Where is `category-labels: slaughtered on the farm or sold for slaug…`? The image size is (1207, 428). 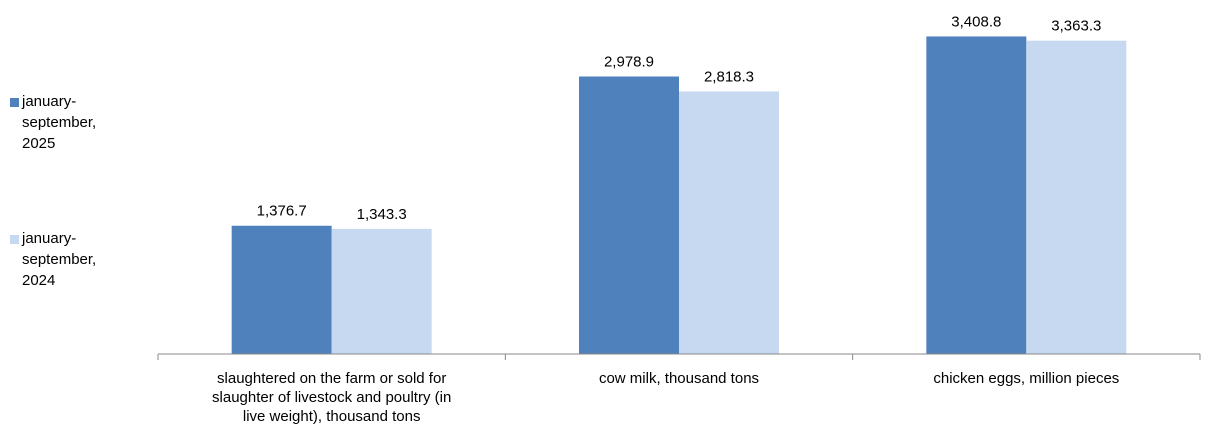
category-labels: slaughtered on the farm or sold for slaug… is located at coordinates (665, 397).